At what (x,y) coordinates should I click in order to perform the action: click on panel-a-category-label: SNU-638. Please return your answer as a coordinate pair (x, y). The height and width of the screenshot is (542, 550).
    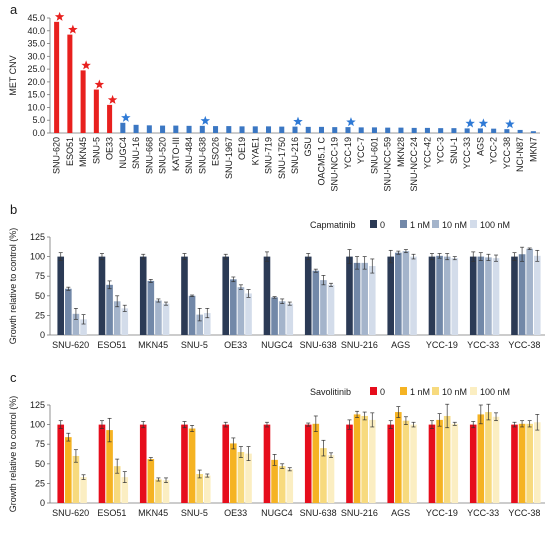
    Looking at the image, I should click on (202, 155).